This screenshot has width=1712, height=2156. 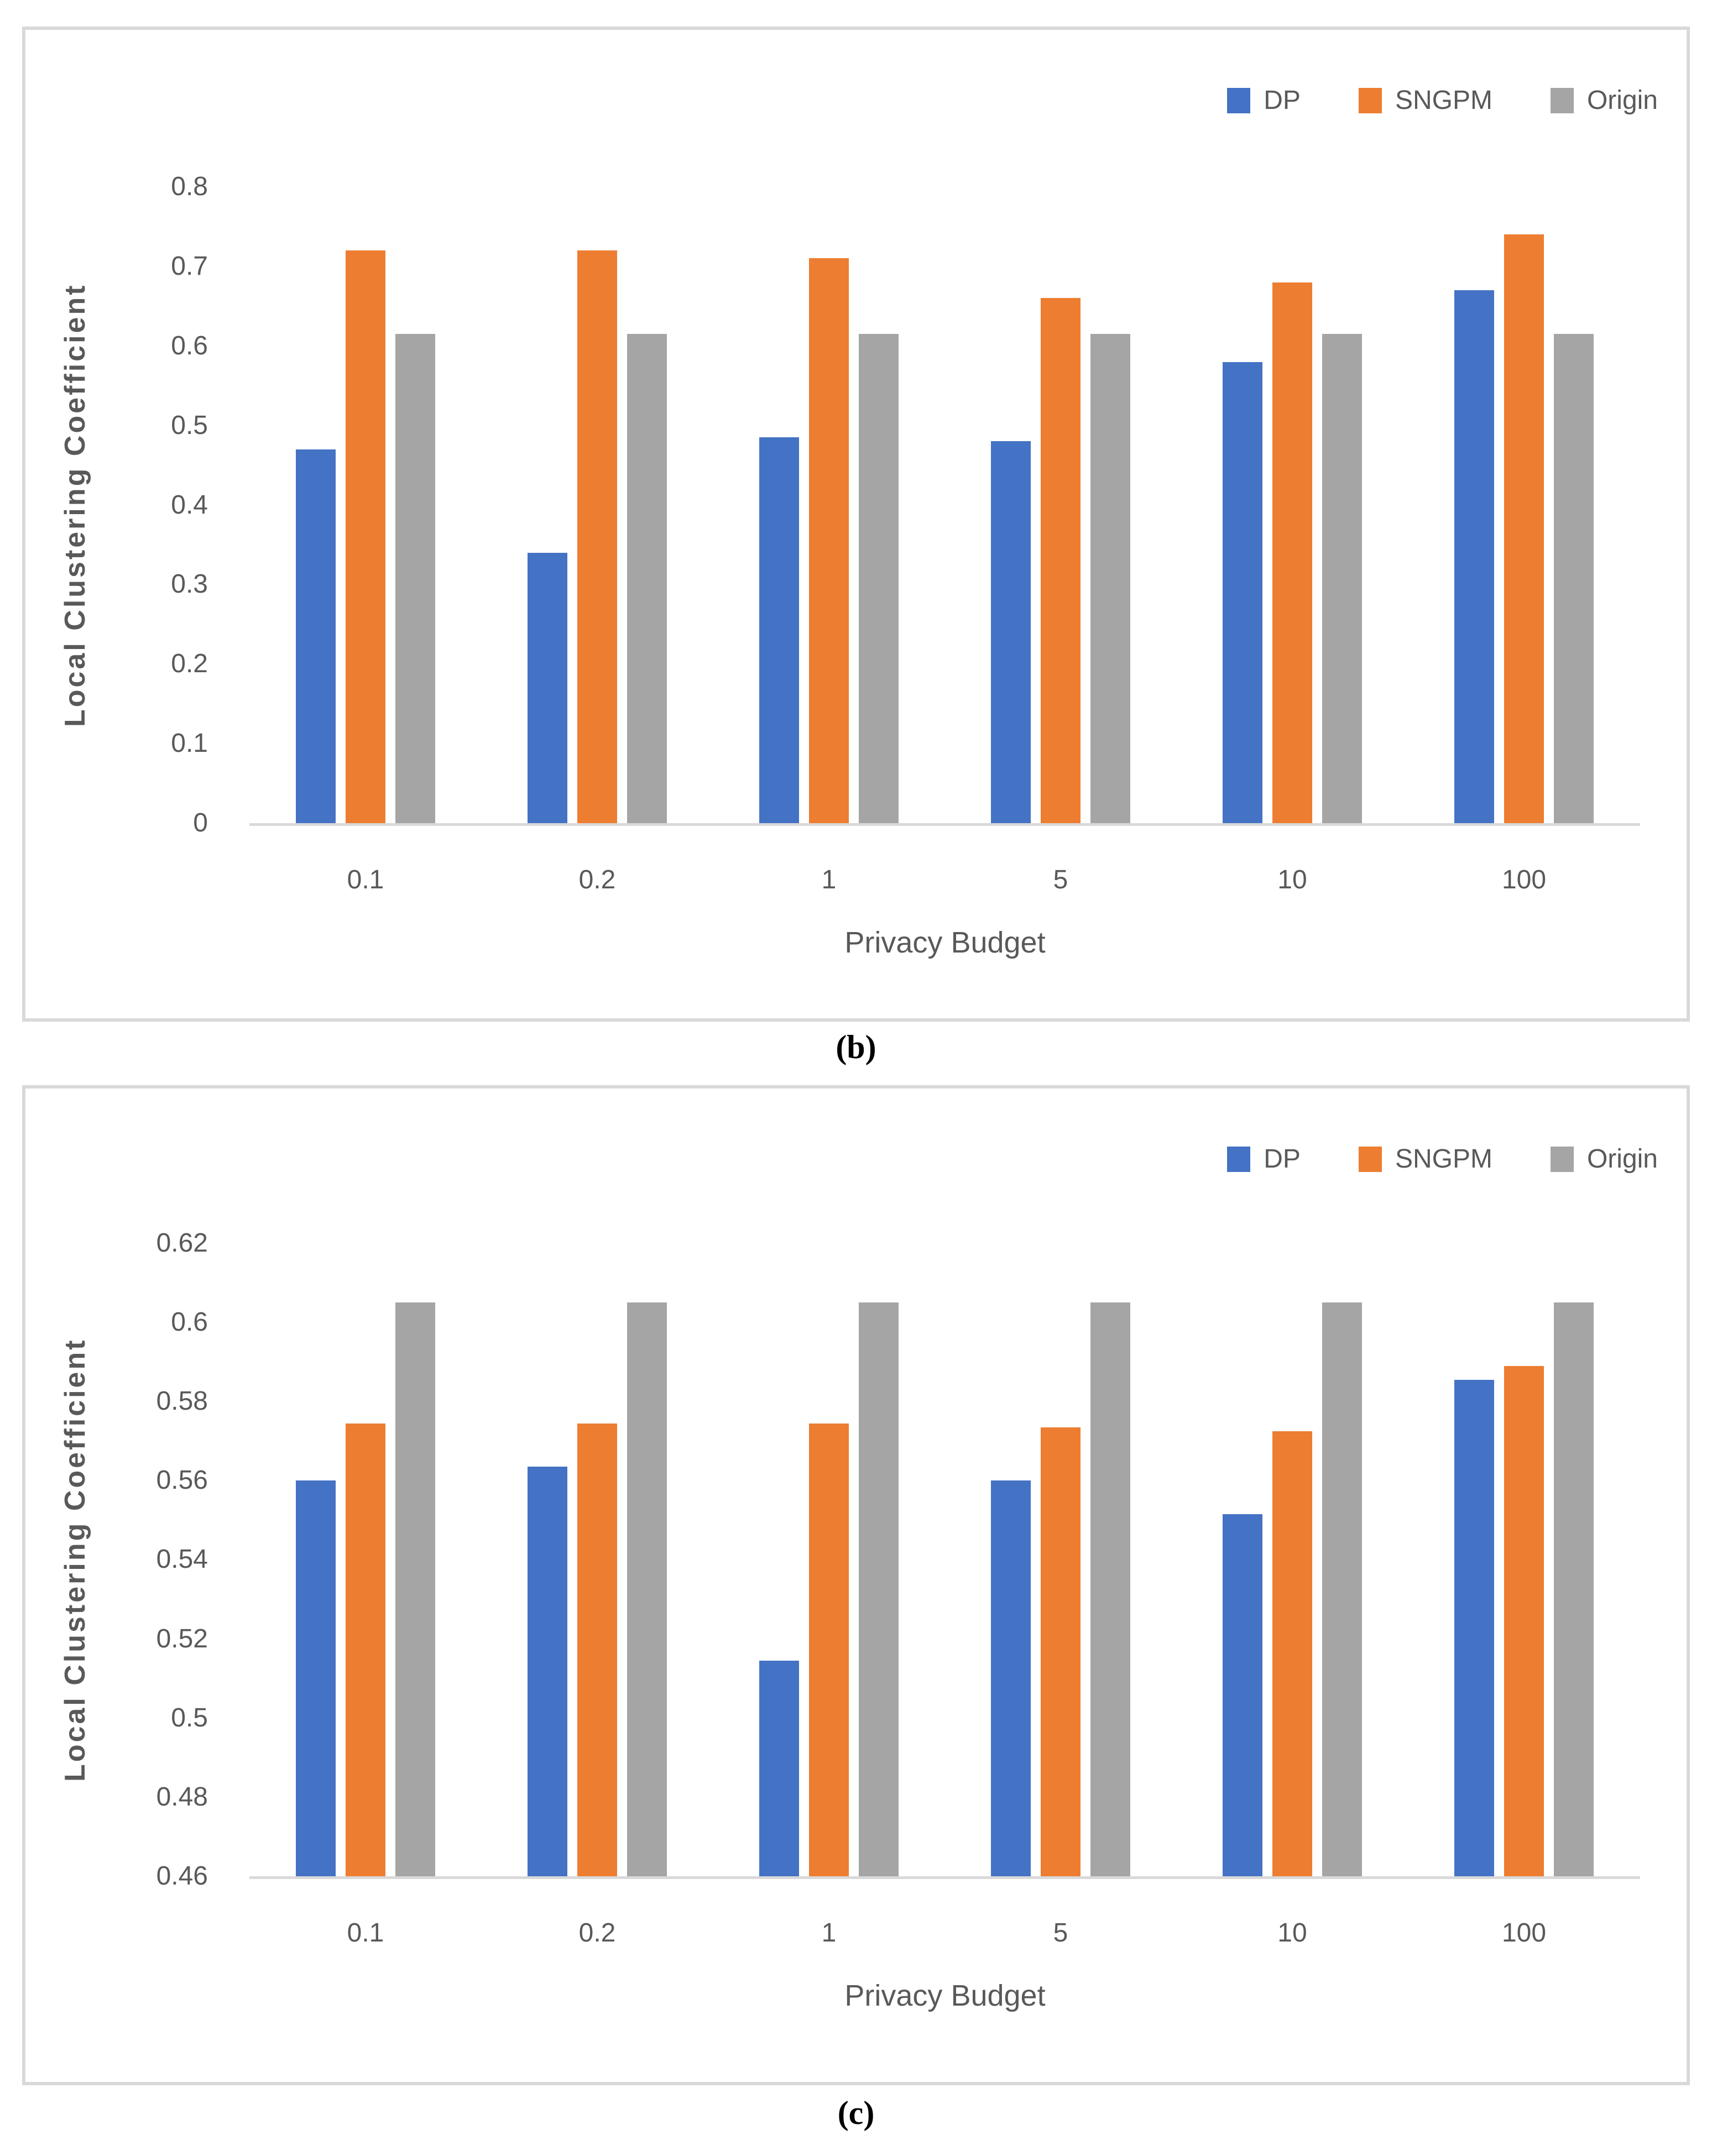 I want to click on y-tick-label: 0.7, so click(x=189, y=266).